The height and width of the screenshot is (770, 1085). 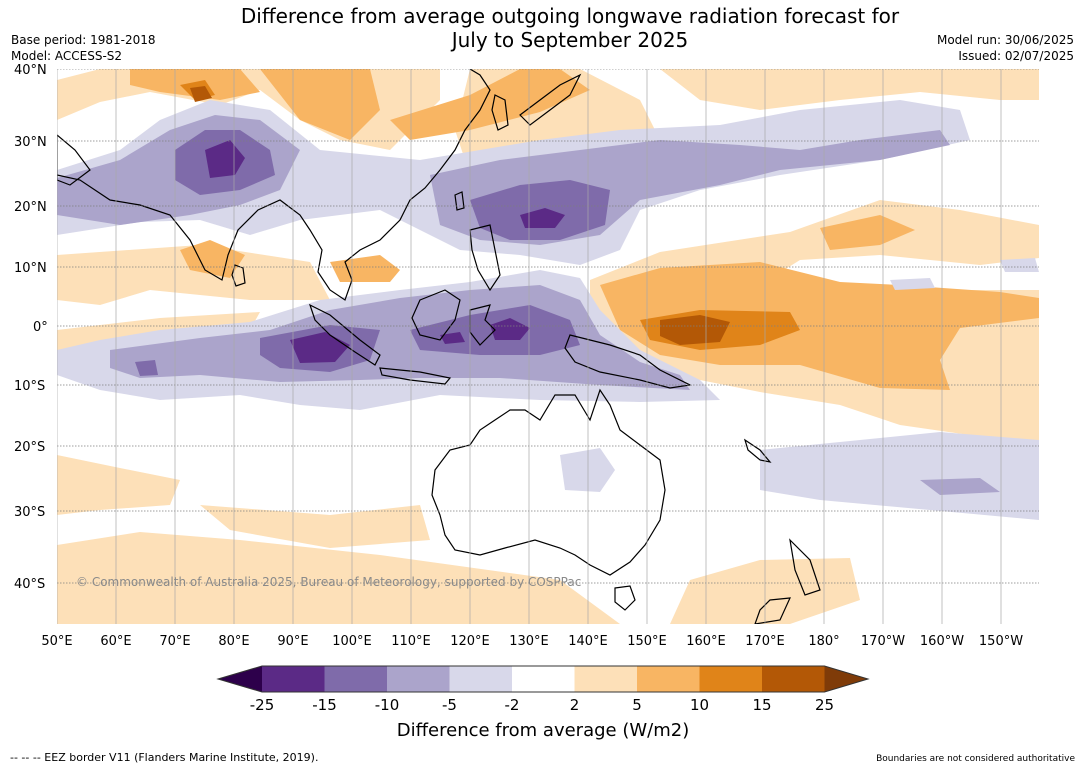 What do you see at coordinates (67, 56) in the screenshot?
I see `model-name: Model: ACCESS-S2` at bounding box center [67, 56].